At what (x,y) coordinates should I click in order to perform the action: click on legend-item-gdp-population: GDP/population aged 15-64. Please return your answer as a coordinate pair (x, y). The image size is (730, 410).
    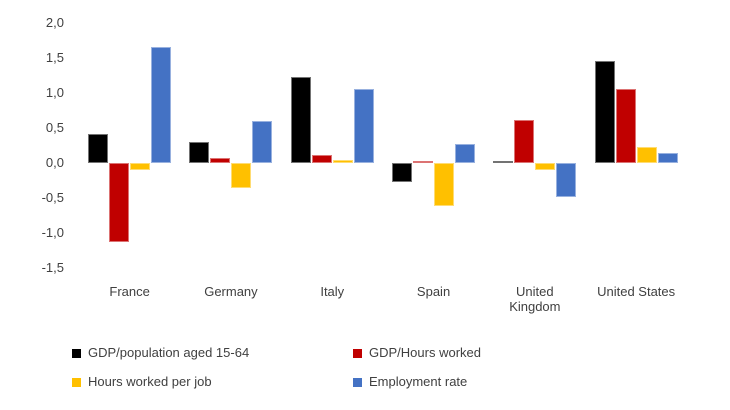
    Looking at the image, I should click on (212, 353).